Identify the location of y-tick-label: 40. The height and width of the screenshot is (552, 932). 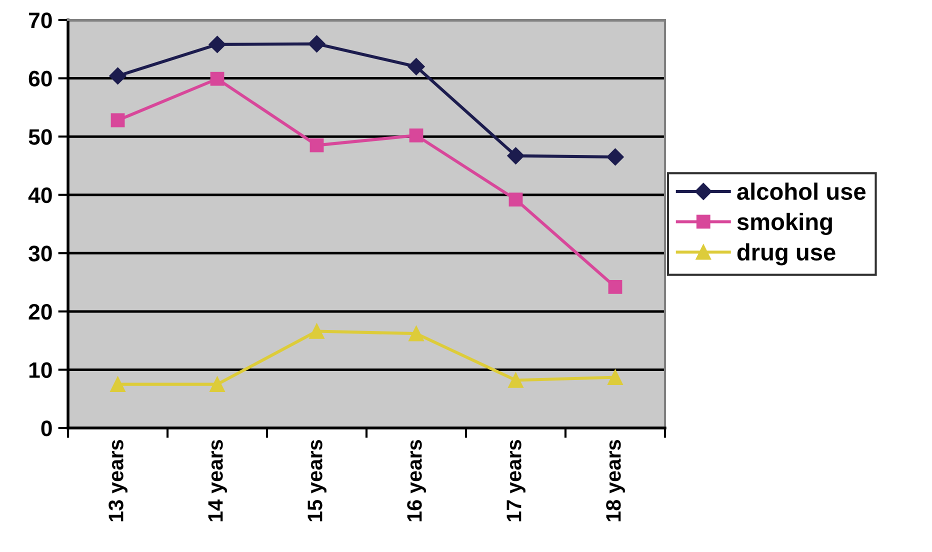
(40, 195).